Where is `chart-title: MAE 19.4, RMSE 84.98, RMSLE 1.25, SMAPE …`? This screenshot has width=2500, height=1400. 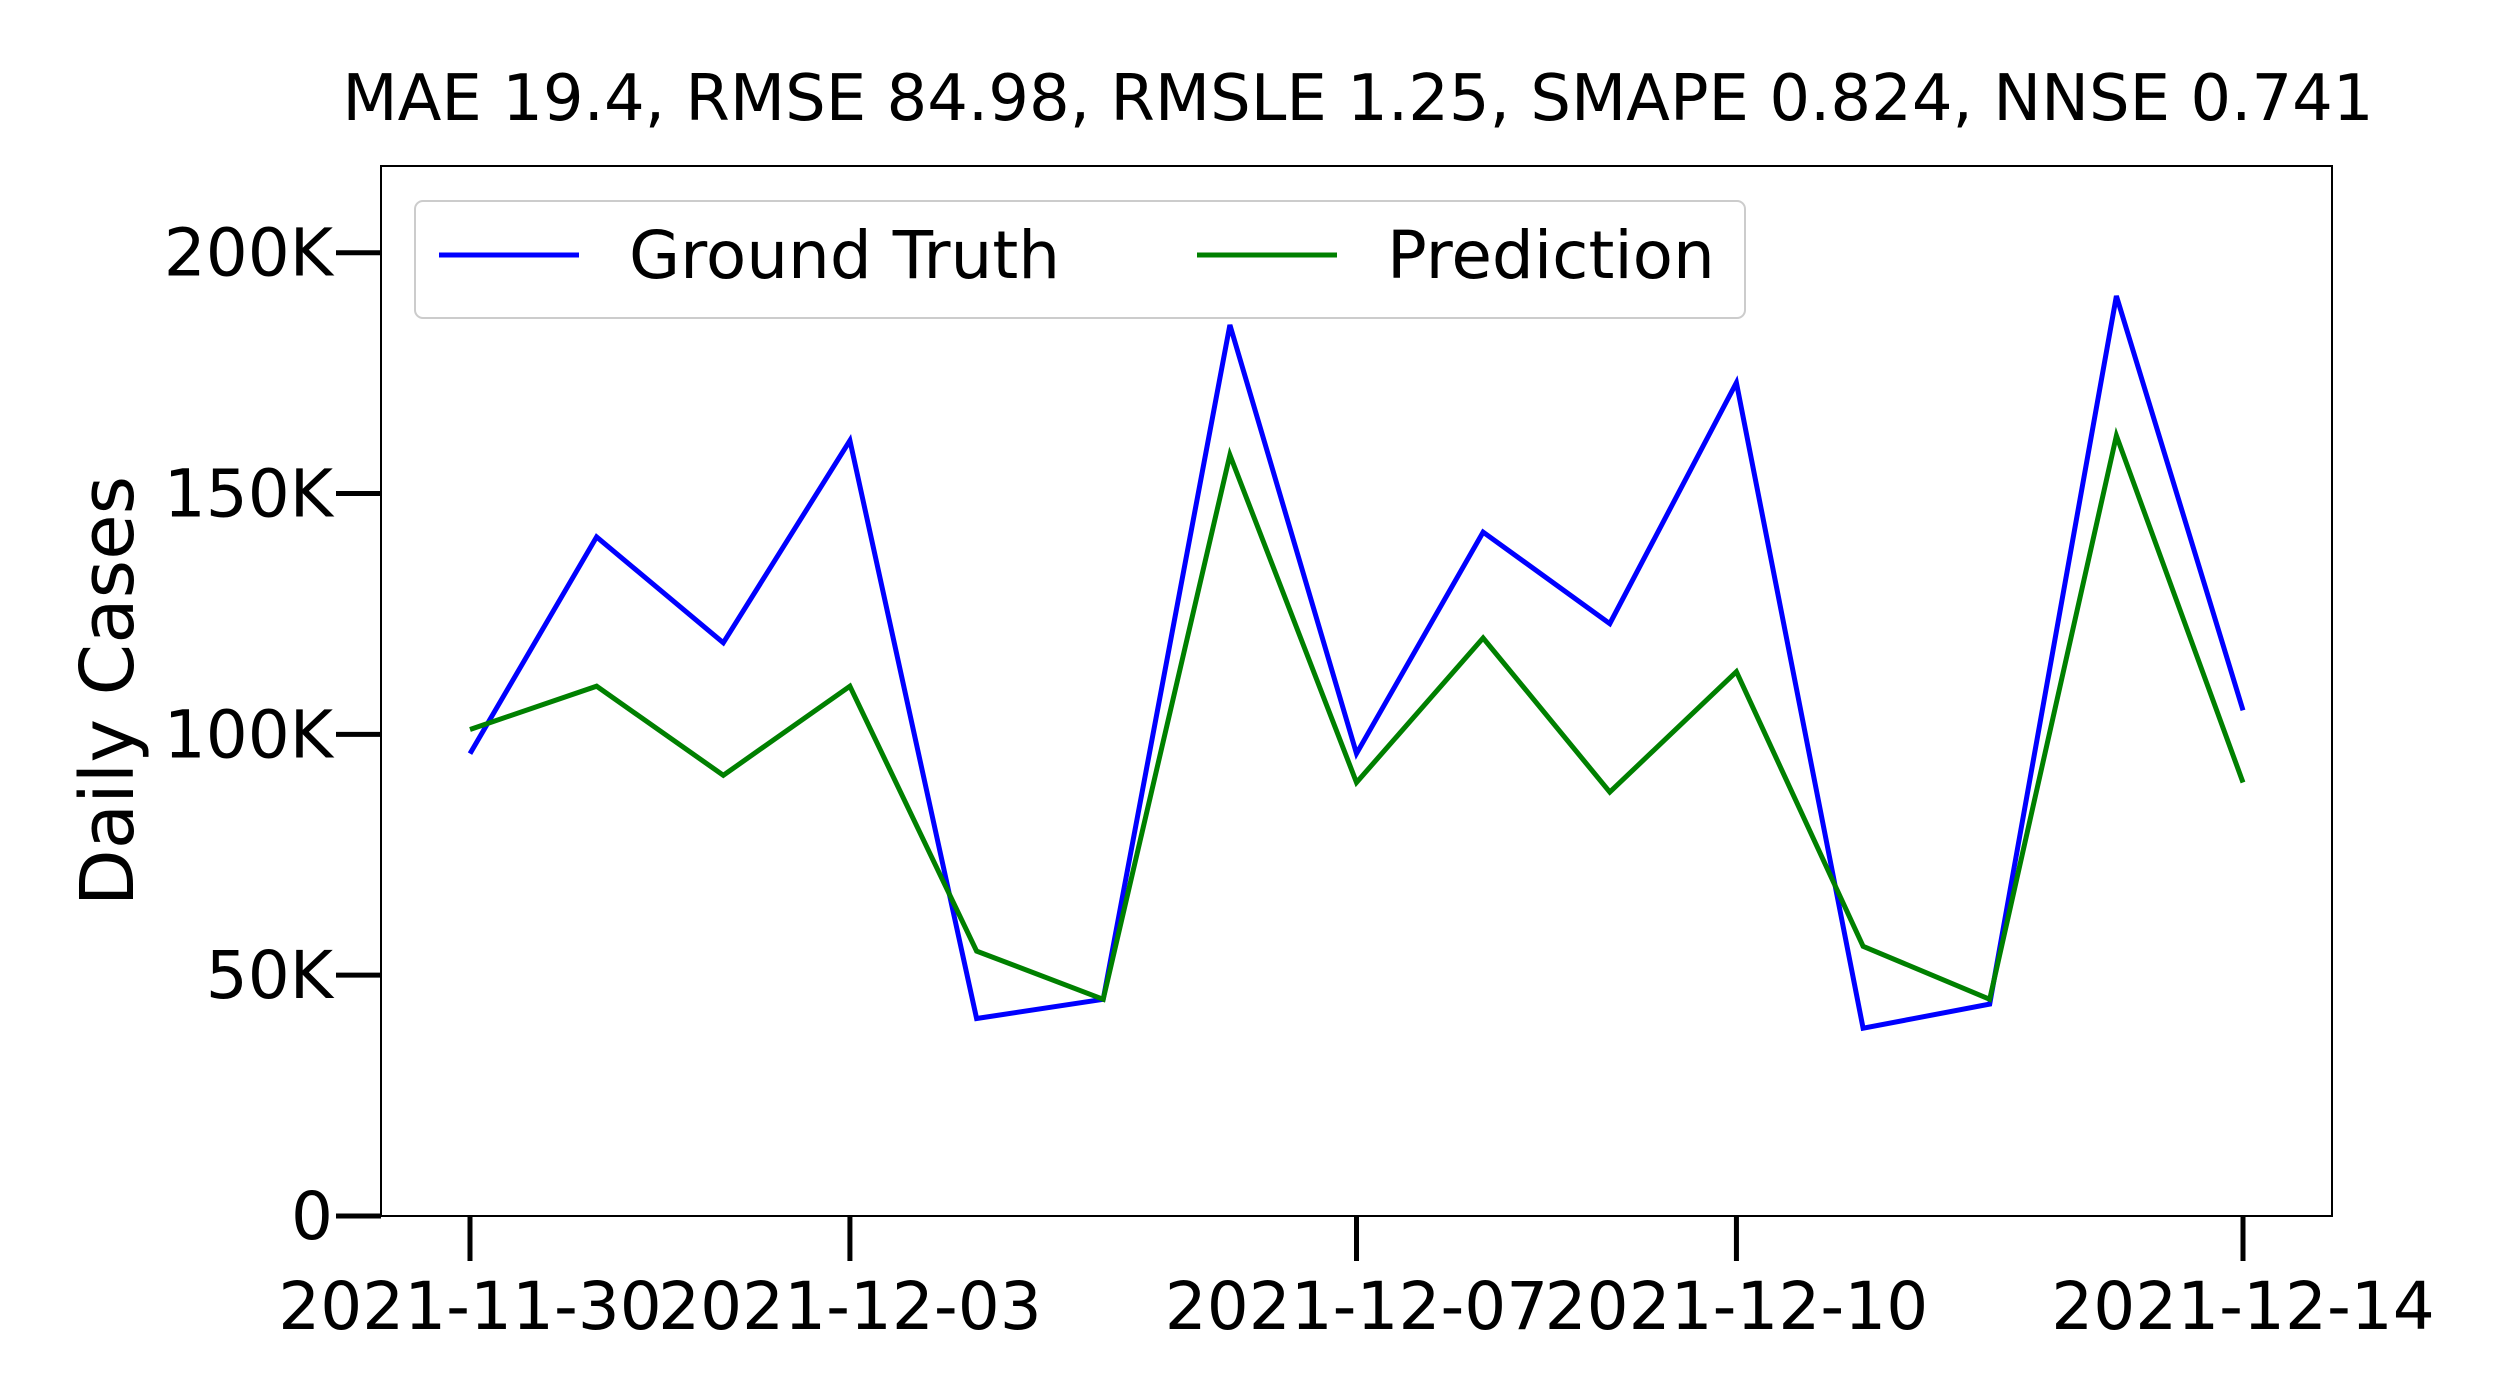 chart-title: MAE 19.4, RMSE 84.98, RMSLE 1.25, SMAPE … is located at coordinates (1357, 99).